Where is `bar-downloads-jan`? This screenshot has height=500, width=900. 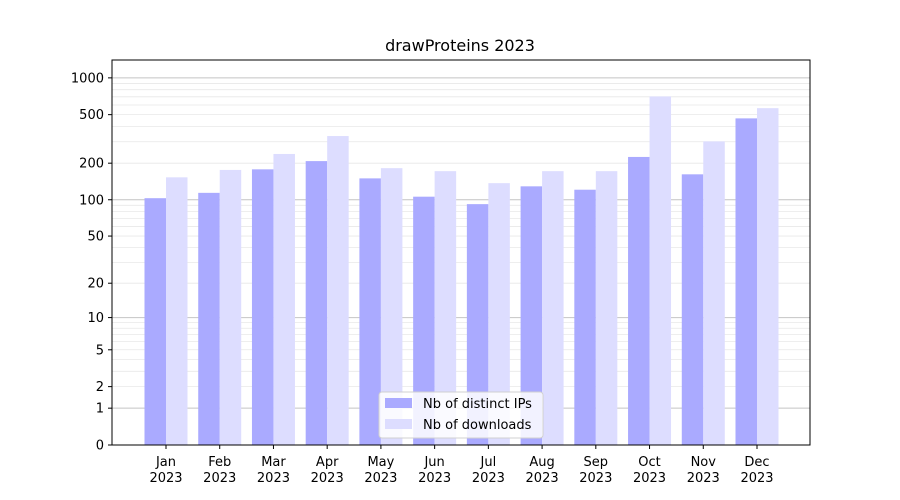 bar-downloads-jan is located at coordinates (177, 311).